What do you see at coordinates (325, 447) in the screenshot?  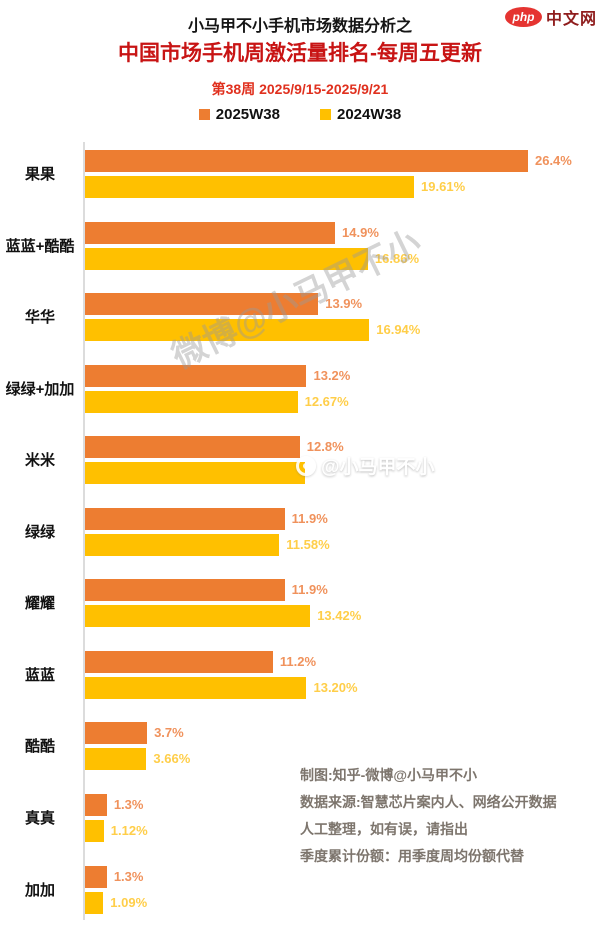 I see `value-label: 12.8%` at bounding box center [325, 447].